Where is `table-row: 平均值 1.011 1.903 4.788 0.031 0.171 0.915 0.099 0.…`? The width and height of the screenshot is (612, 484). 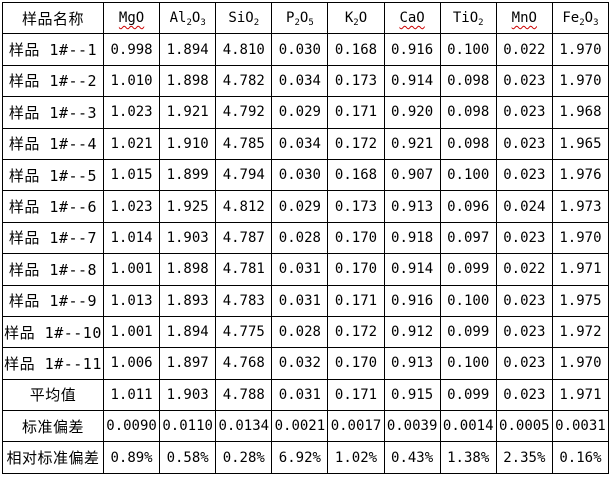
table-row: 平均值 1.011 1.903 4.788 0.031 0.171 0.915 0.099 0.… is located at coordinates (306, 395).